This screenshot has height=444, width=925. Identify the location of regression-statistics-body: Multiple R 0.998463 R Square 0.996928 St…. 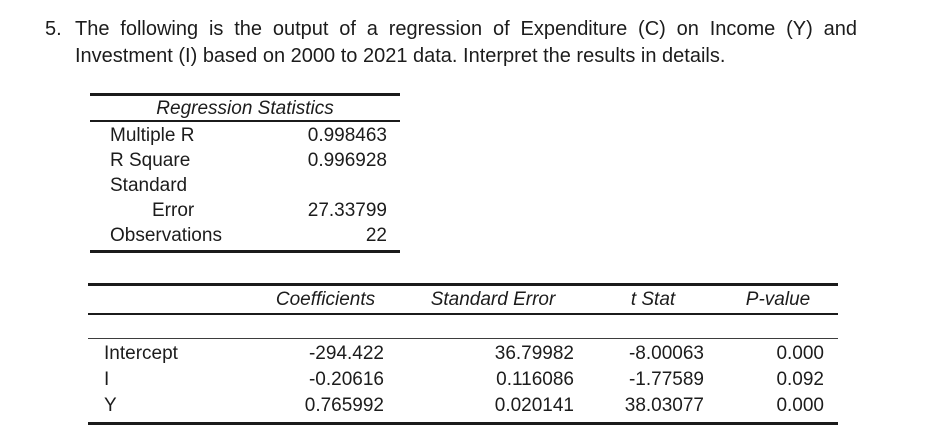
(245, 186).